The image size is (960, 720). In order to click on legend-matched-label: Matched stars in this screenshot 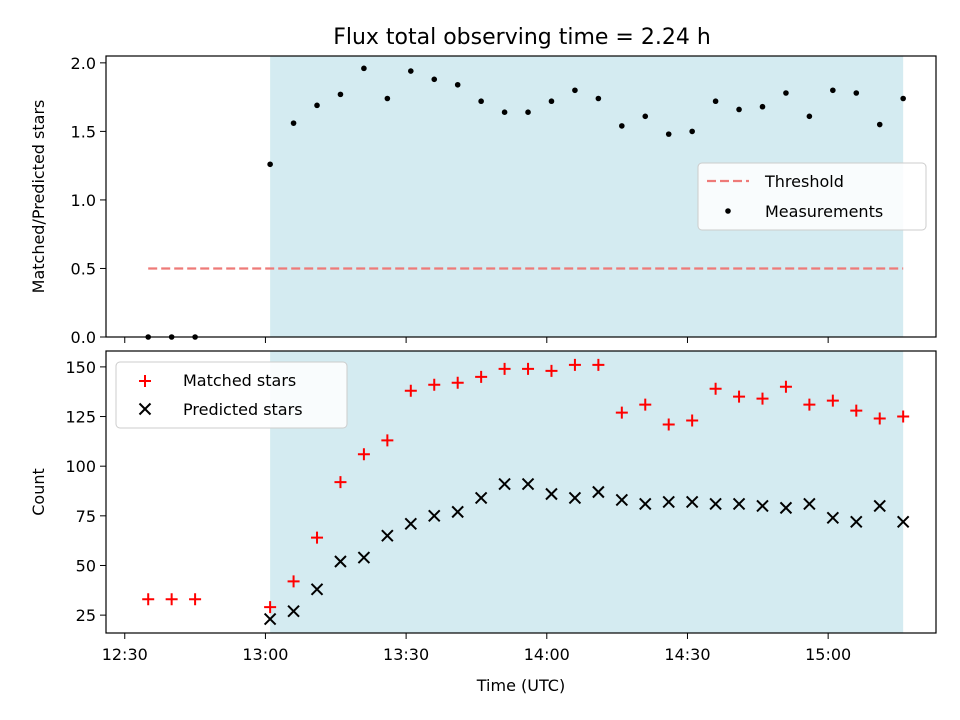, I will do `click(239, 380)`.